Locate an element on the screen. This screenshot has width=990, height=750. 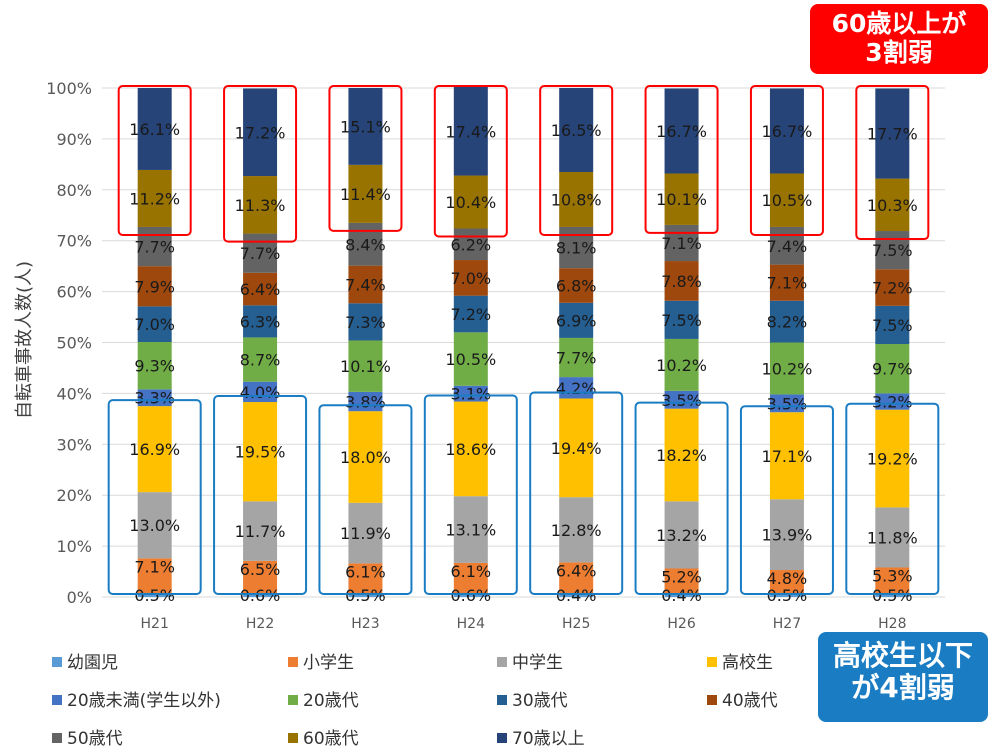
data-label: 6.2% is located at coordinates (470, 244).